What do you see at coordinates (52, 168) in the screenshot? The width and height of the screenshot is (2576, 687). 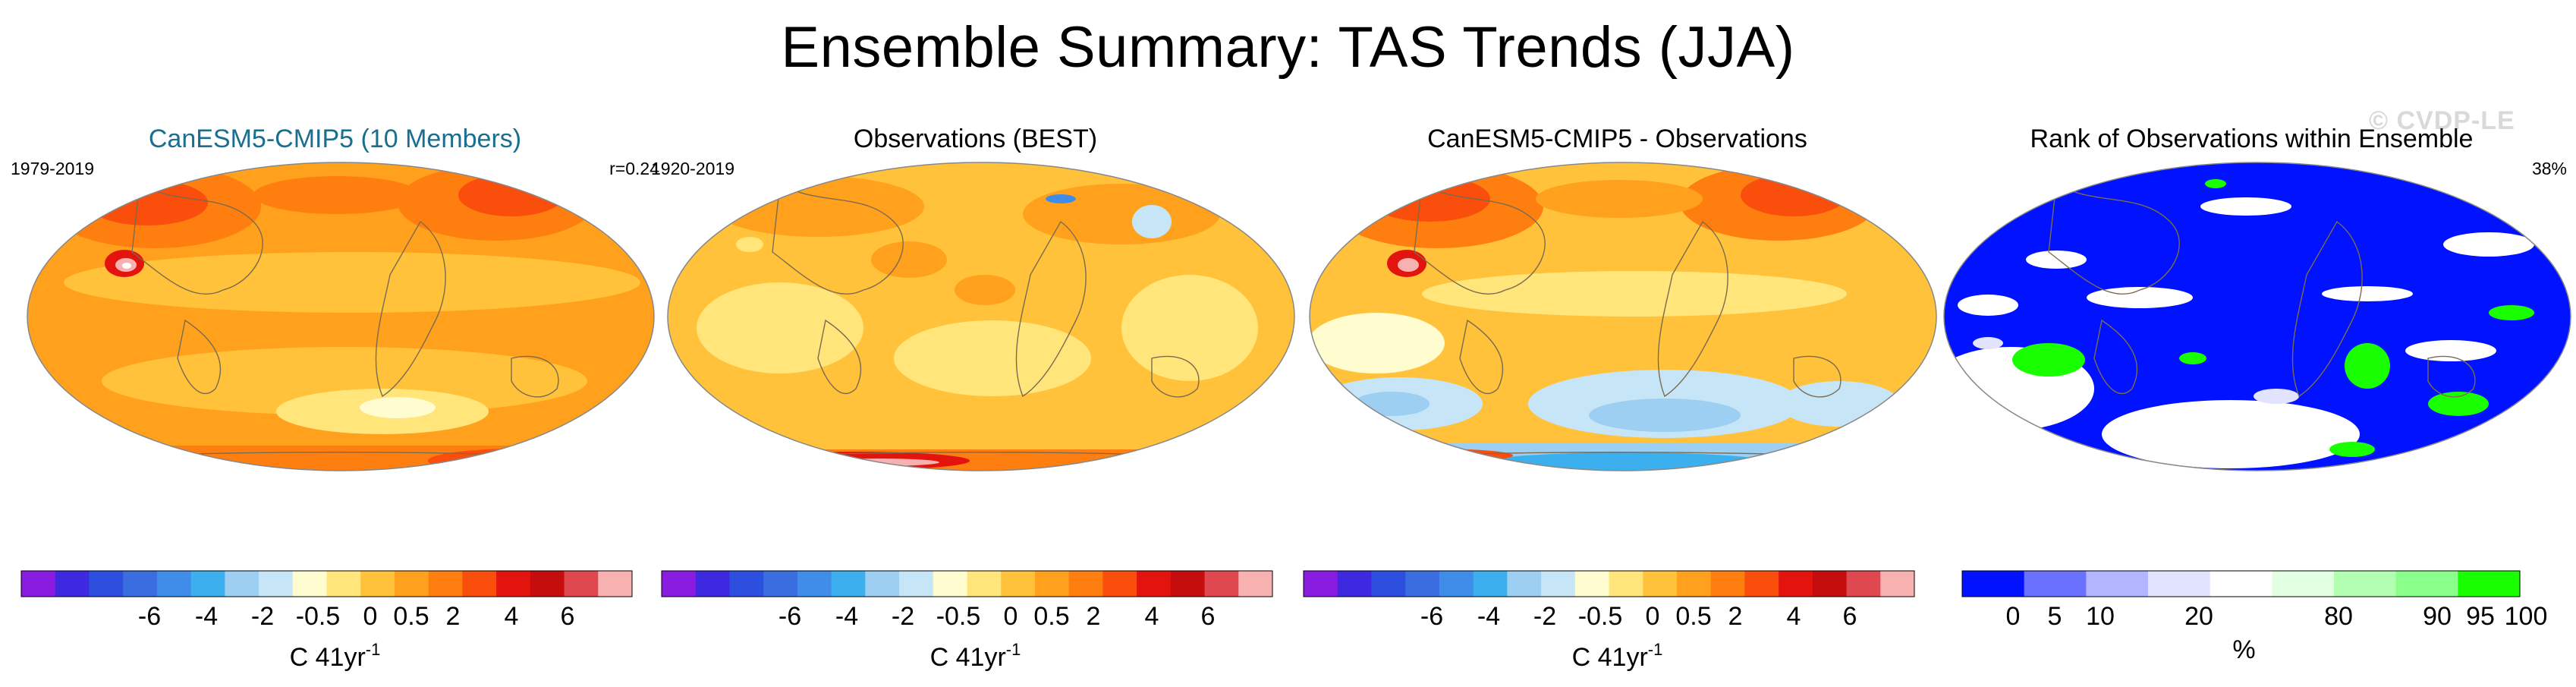 I see `period-label: 1979-2019` at bounding box center [52, 168].